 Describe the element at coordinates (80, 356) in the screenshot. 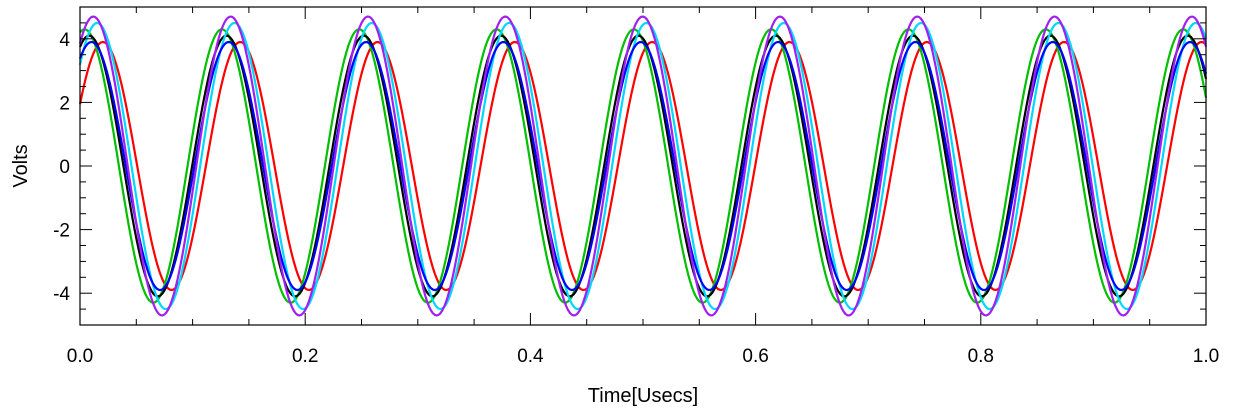

I see `x-tick-label-0: 0.0` at that location.